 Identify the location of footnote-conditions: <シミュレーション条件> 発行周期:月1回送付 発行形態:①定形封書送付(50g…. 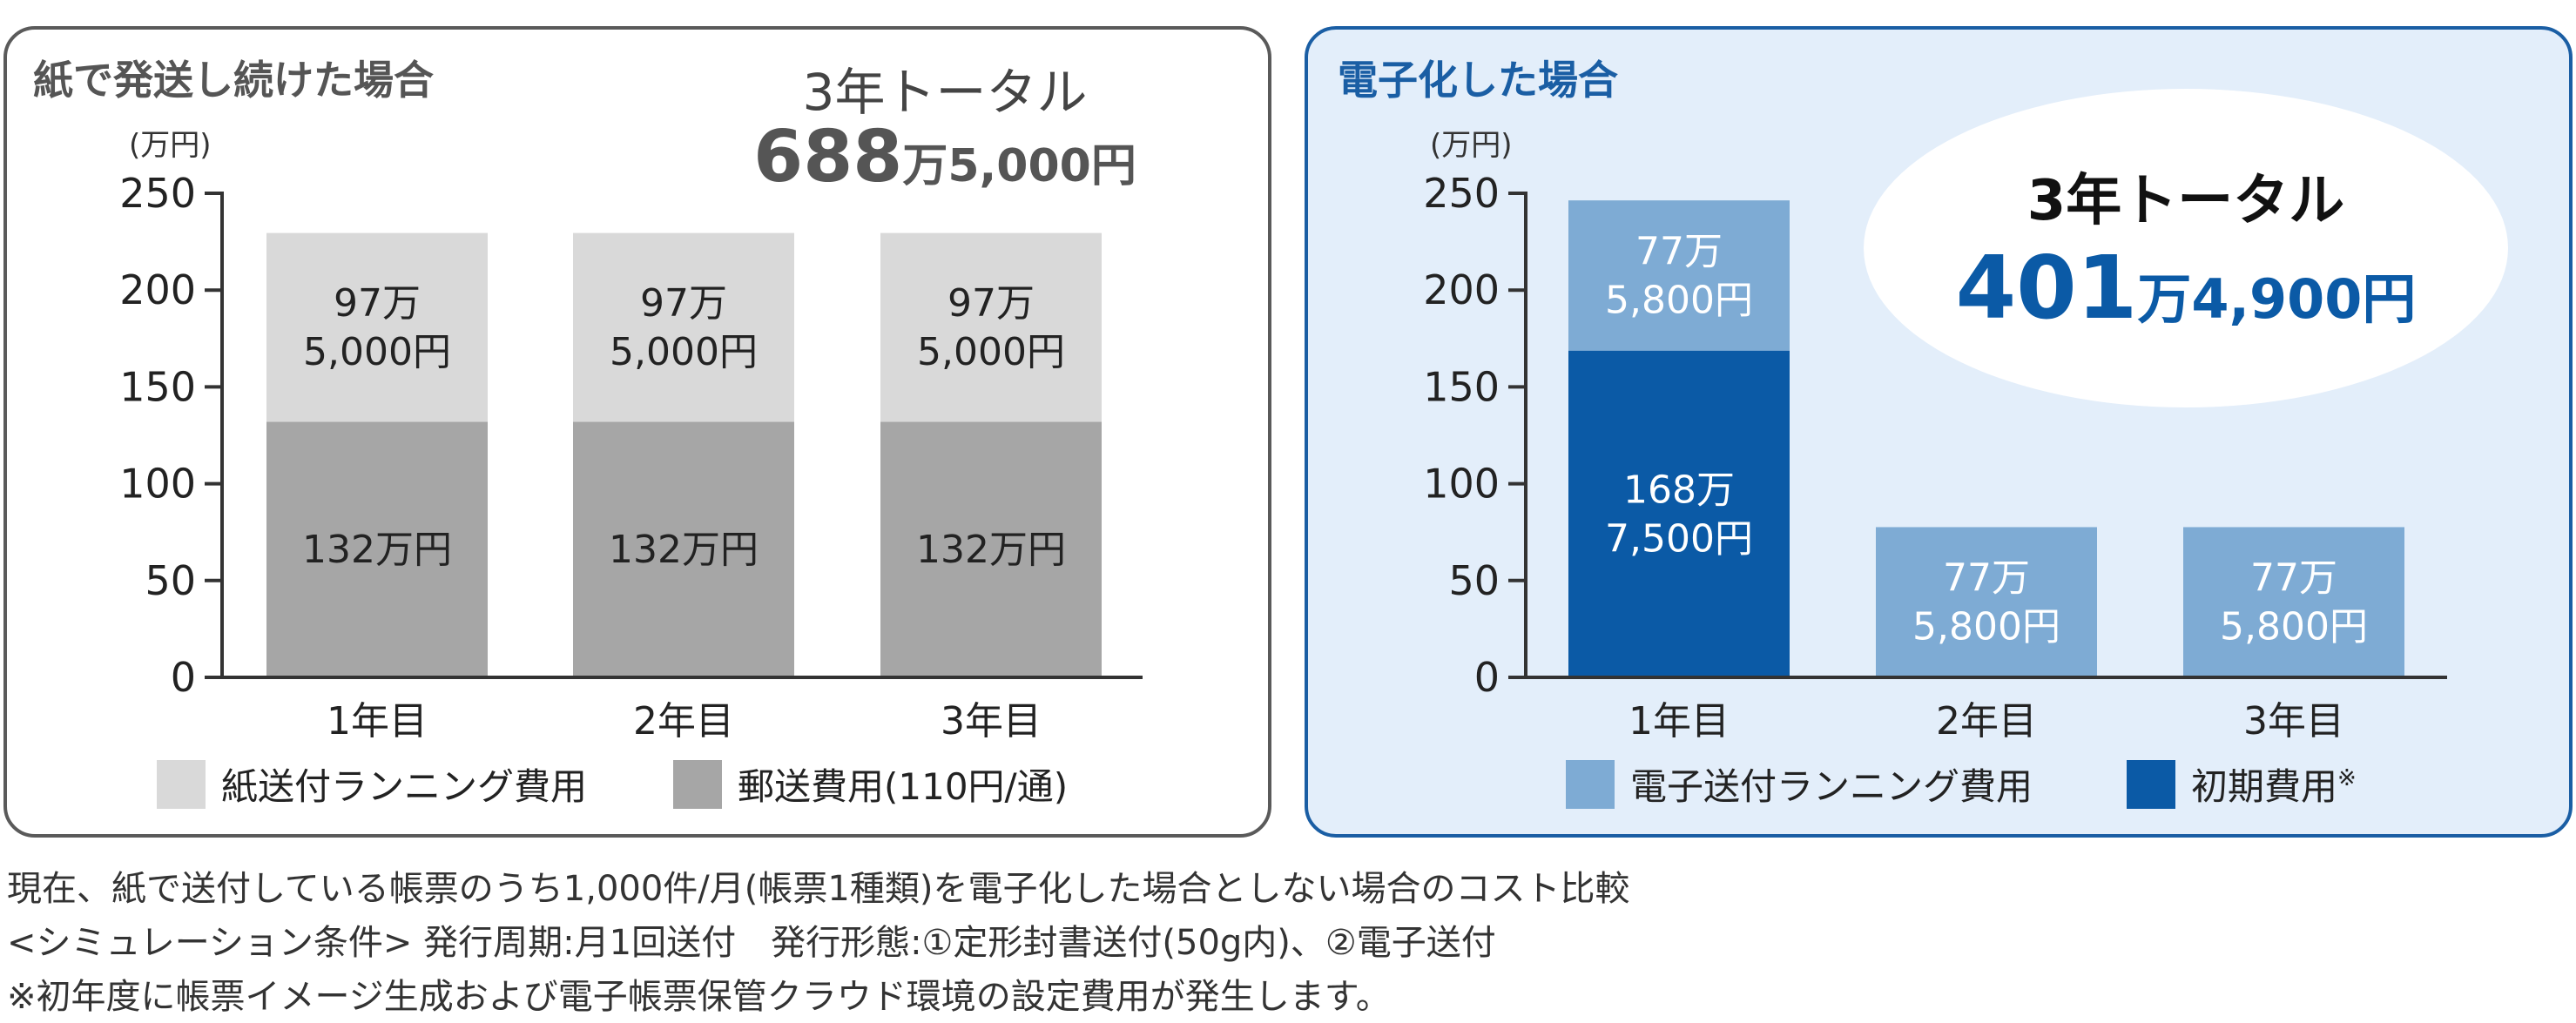
(751, 943).